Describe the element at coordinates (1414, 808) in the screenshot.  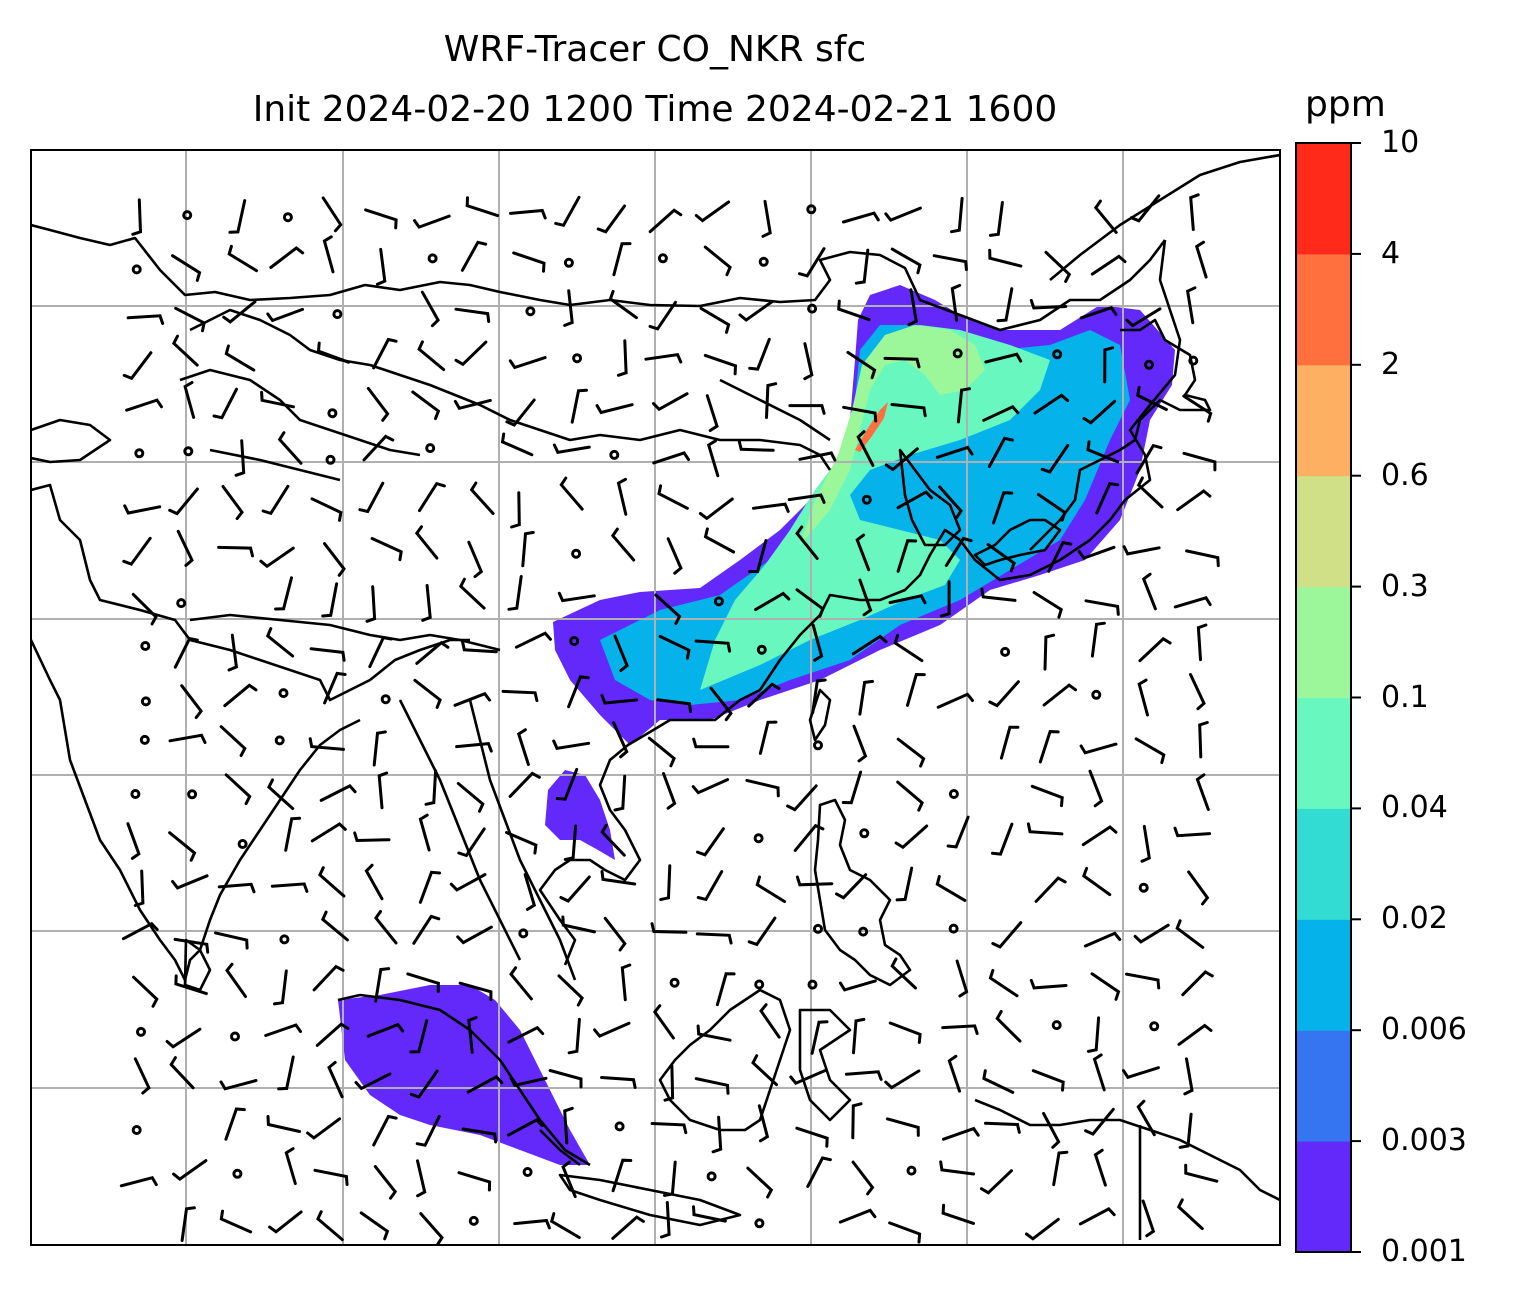
I see `colorbar-tick-label: 0.04` at that location.